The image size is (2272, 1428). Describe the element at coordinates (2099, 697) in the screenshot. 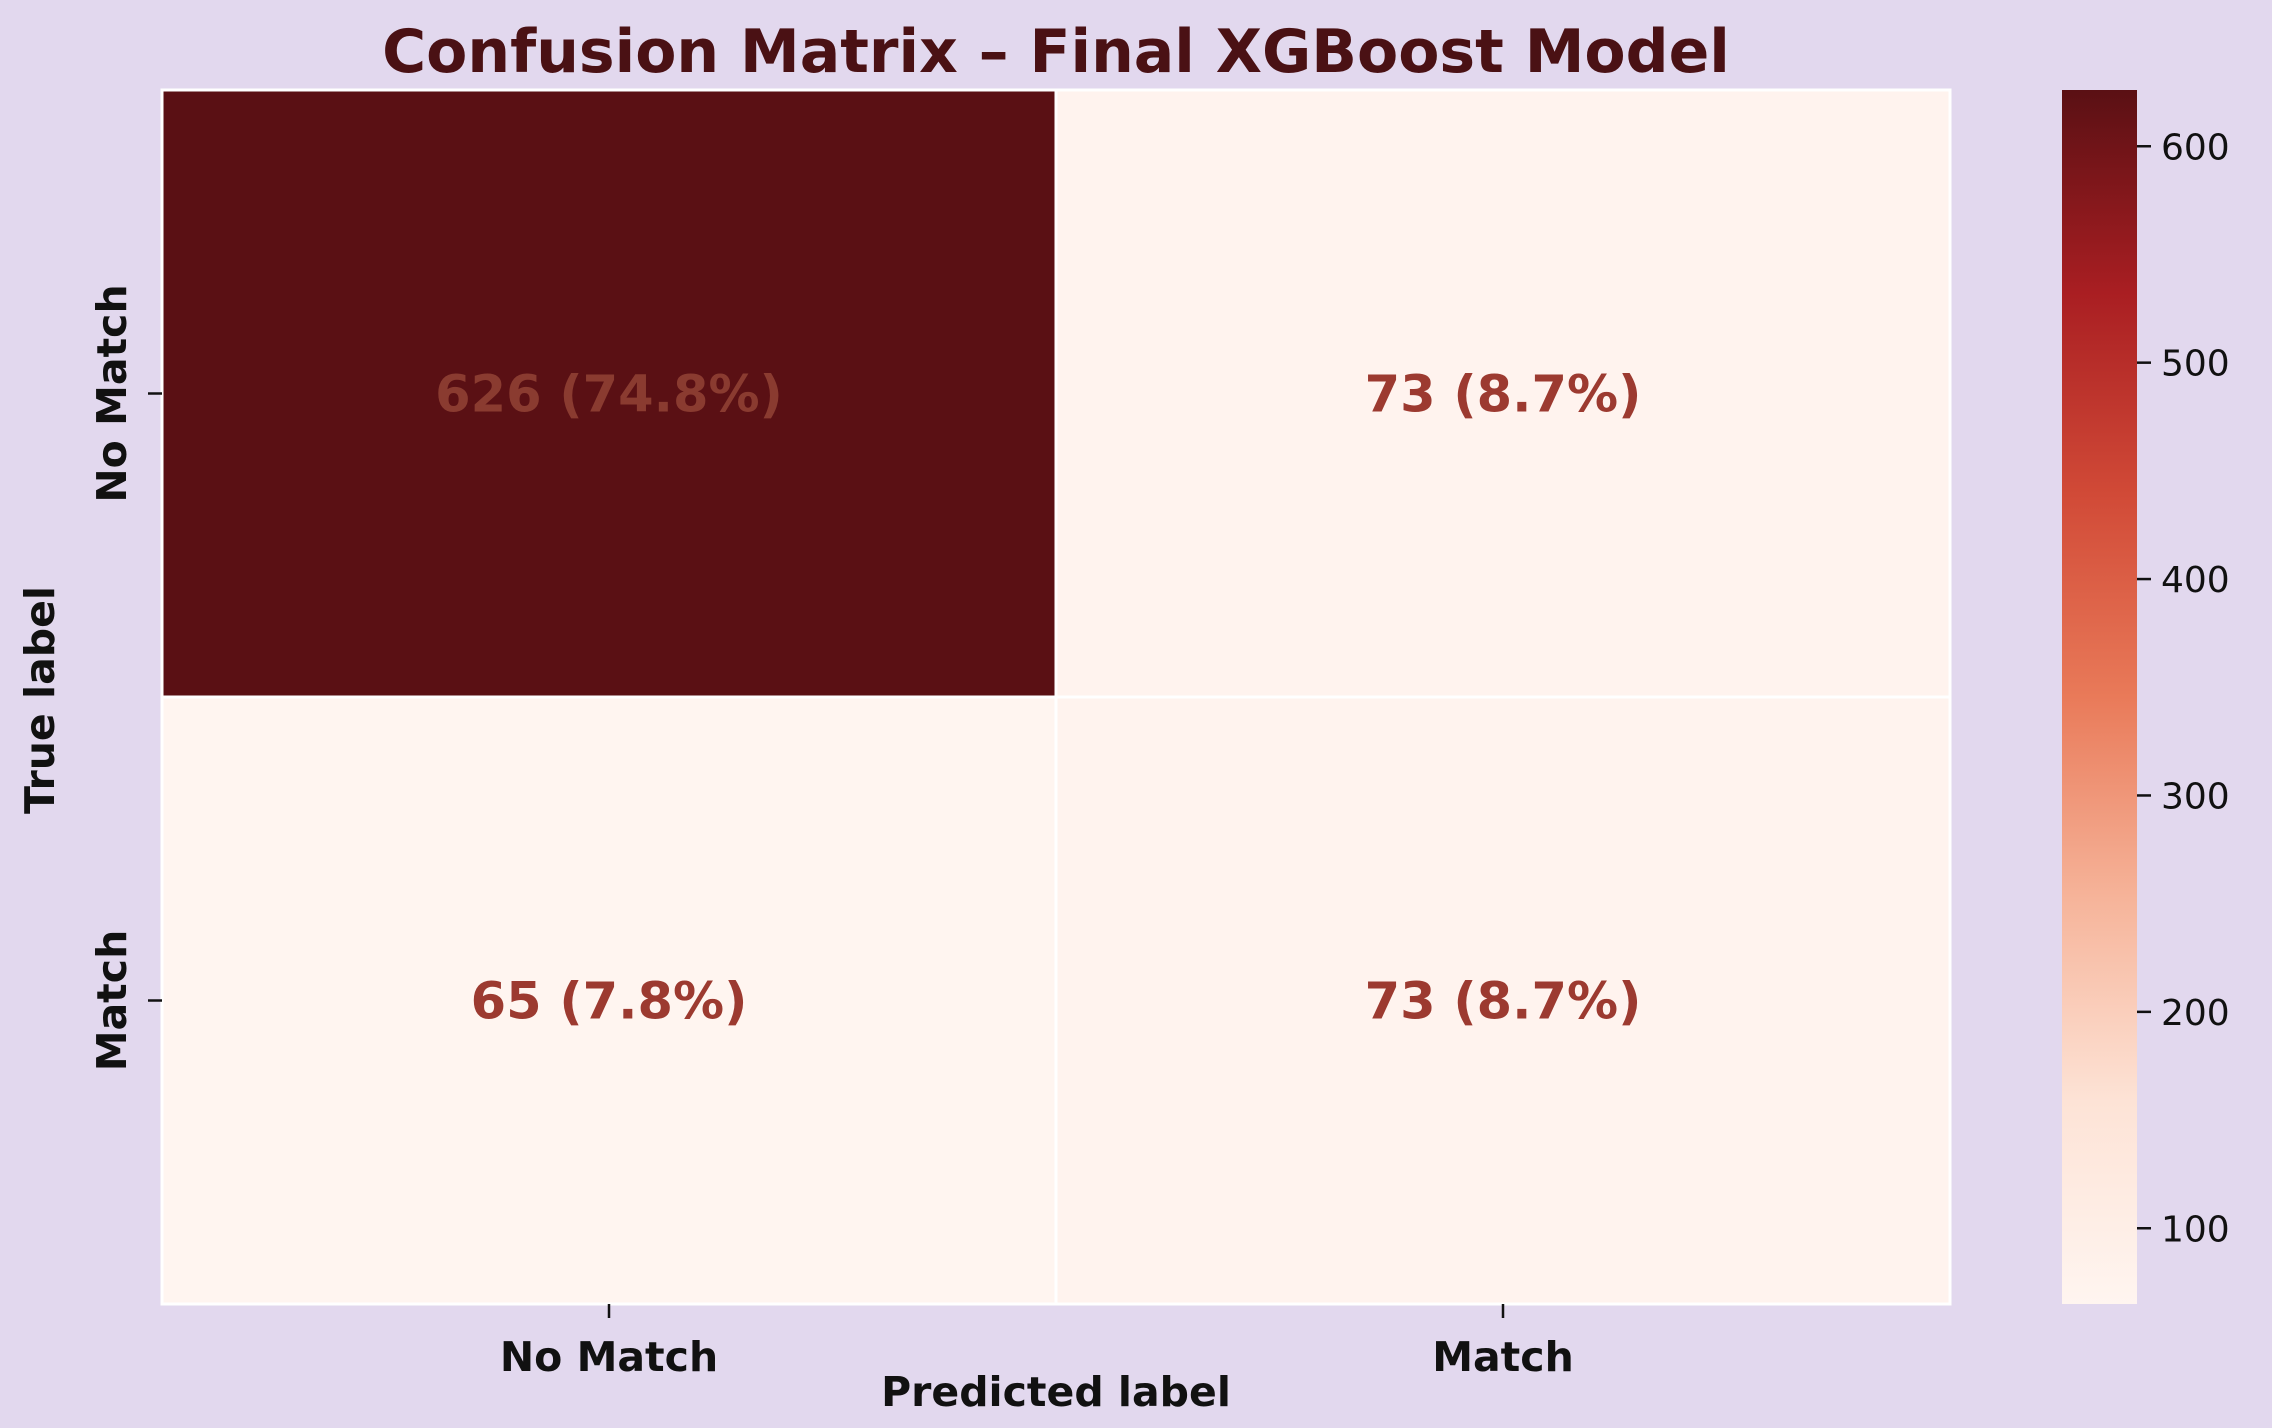

I see `colorbar` at that location.